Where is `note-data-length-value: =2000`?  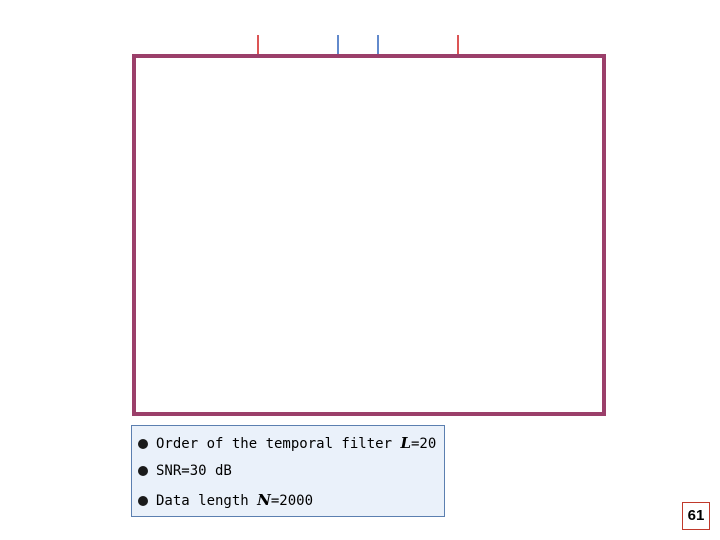 note-data-length-value: =2000 is located at coordinates (292, 501).